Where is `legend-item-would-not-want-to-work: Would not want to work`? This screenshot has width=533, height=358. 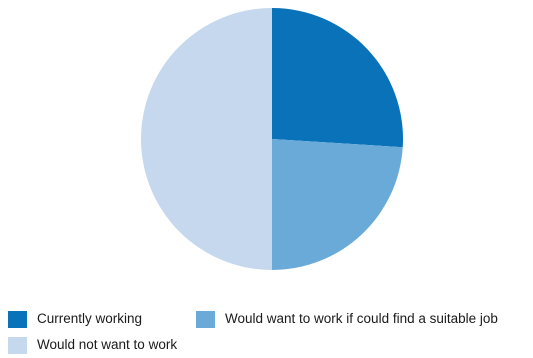 legend-item-would-not-want-to-work: Would not want to work is located at coordinates (92, 345).